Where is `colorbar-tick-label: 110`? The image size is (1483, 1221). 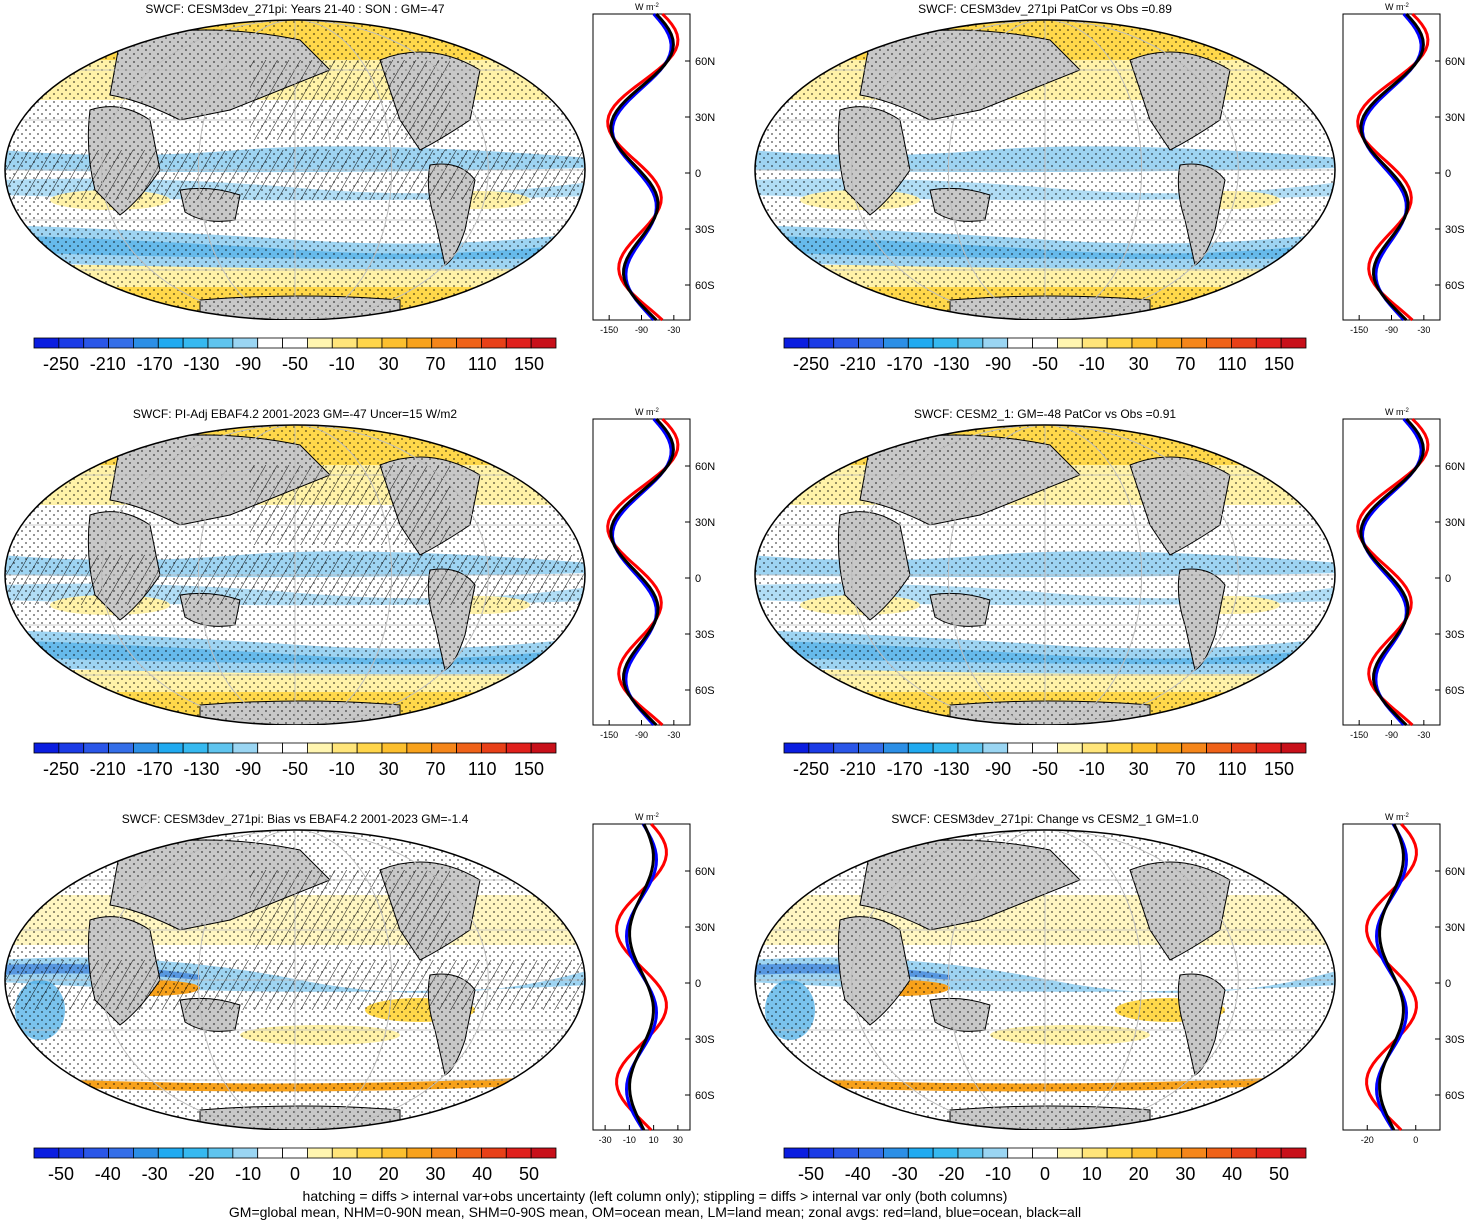
colorbar-tick-label: 110 is located at coordinates (482, 769).